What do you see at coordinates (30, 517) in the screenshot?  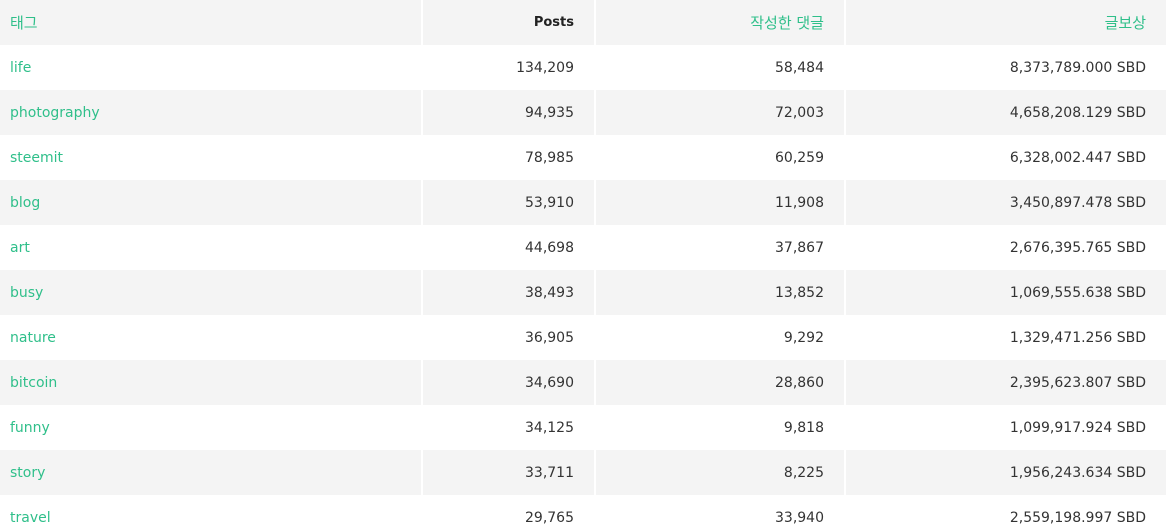 I see `tag-link: travel` at bounding box center [30, 517].